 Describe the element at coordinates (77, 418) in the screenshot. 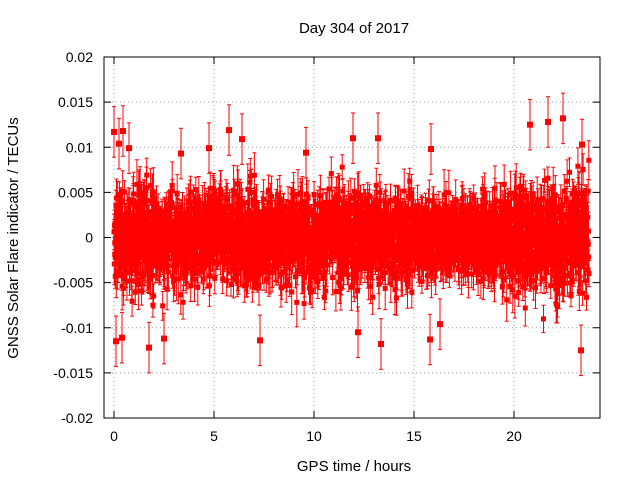

I see `y-tick-label: -0.02` at that location.